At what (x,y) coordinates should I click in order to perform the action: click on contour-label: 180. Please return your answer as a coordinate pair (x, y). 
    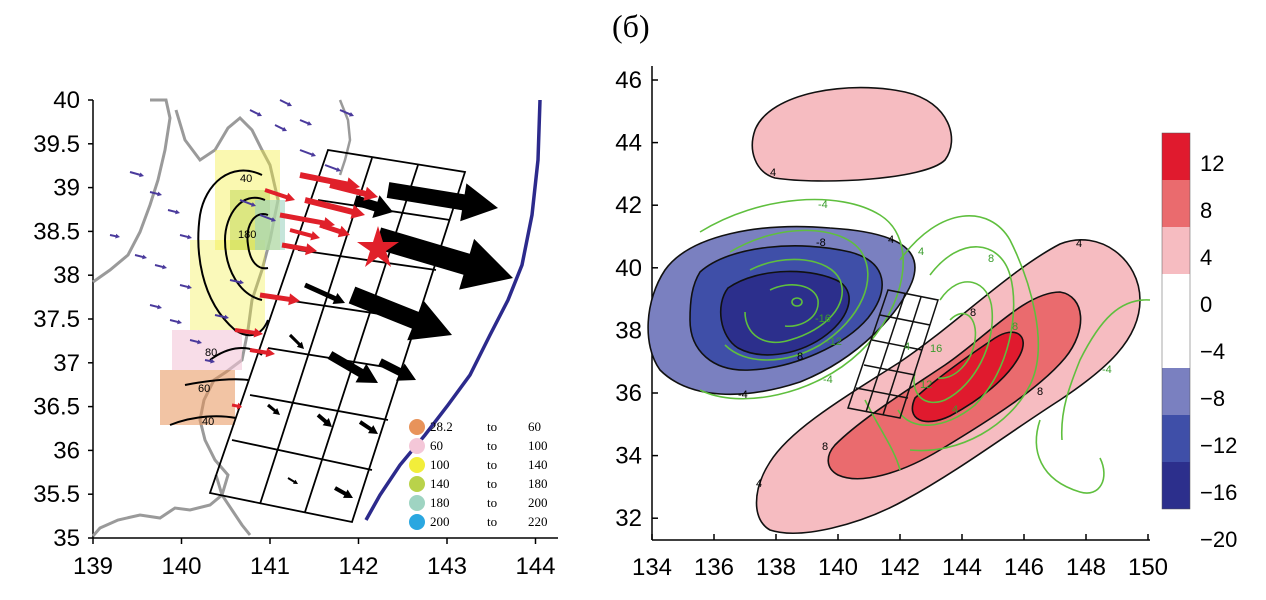
    Looking at the image, I should click on (247, 235).